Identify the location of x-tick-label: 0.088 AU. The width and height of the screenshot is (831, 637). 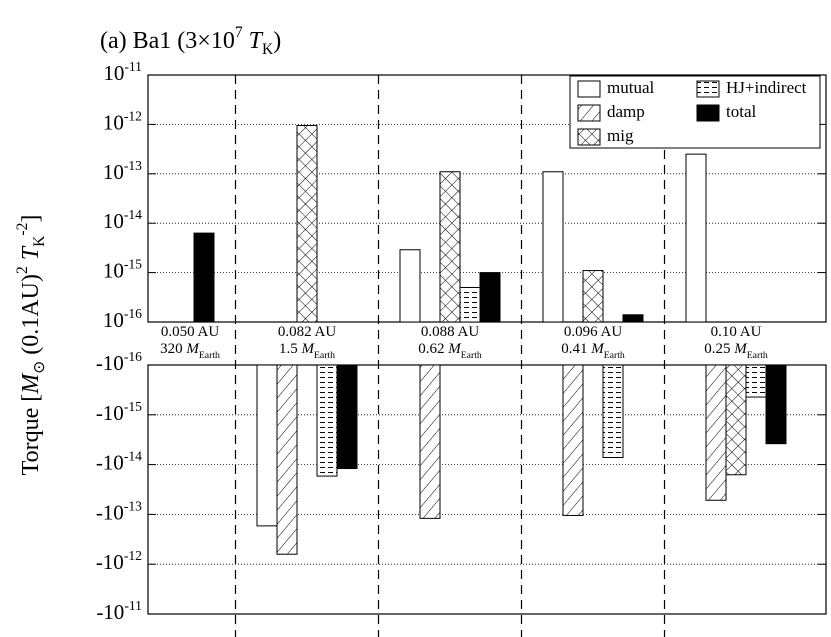
(450, 332).